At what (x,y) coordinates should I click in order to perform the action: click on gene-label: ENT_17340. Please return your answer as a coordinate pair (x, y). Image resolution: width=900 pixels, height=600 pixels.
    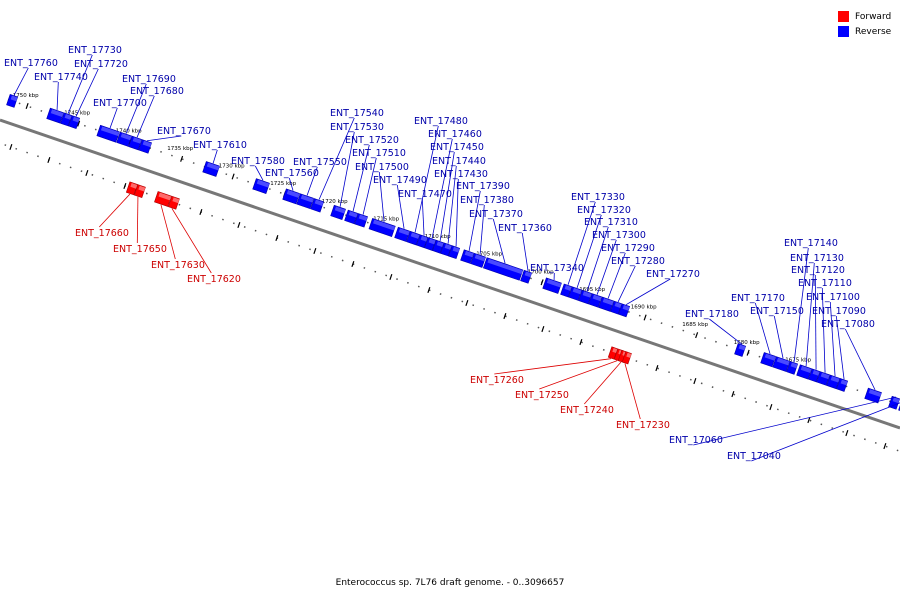
    Looking at the image, I should click on (557, 268).